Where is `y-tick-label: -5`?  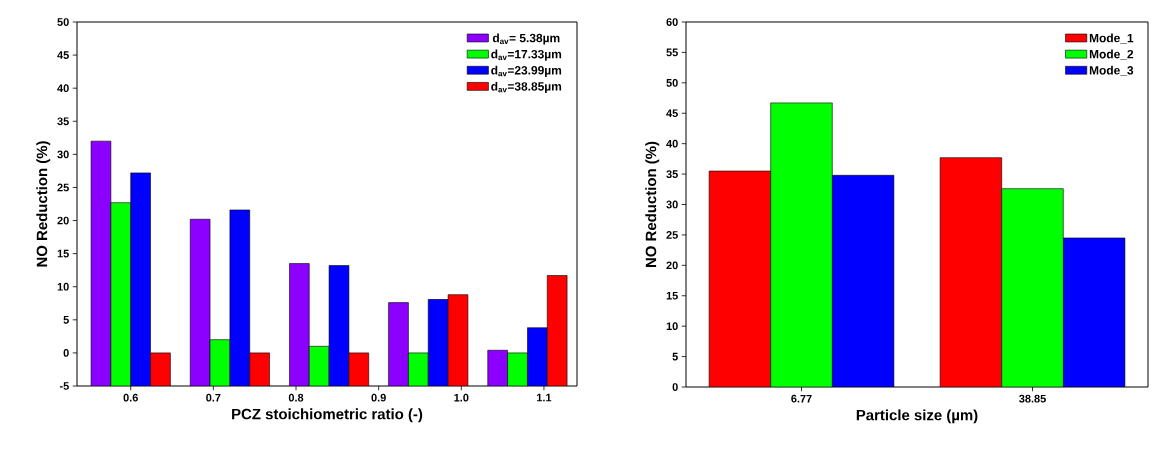 y-tick-label: -5 is located at coordinates (64, 386).